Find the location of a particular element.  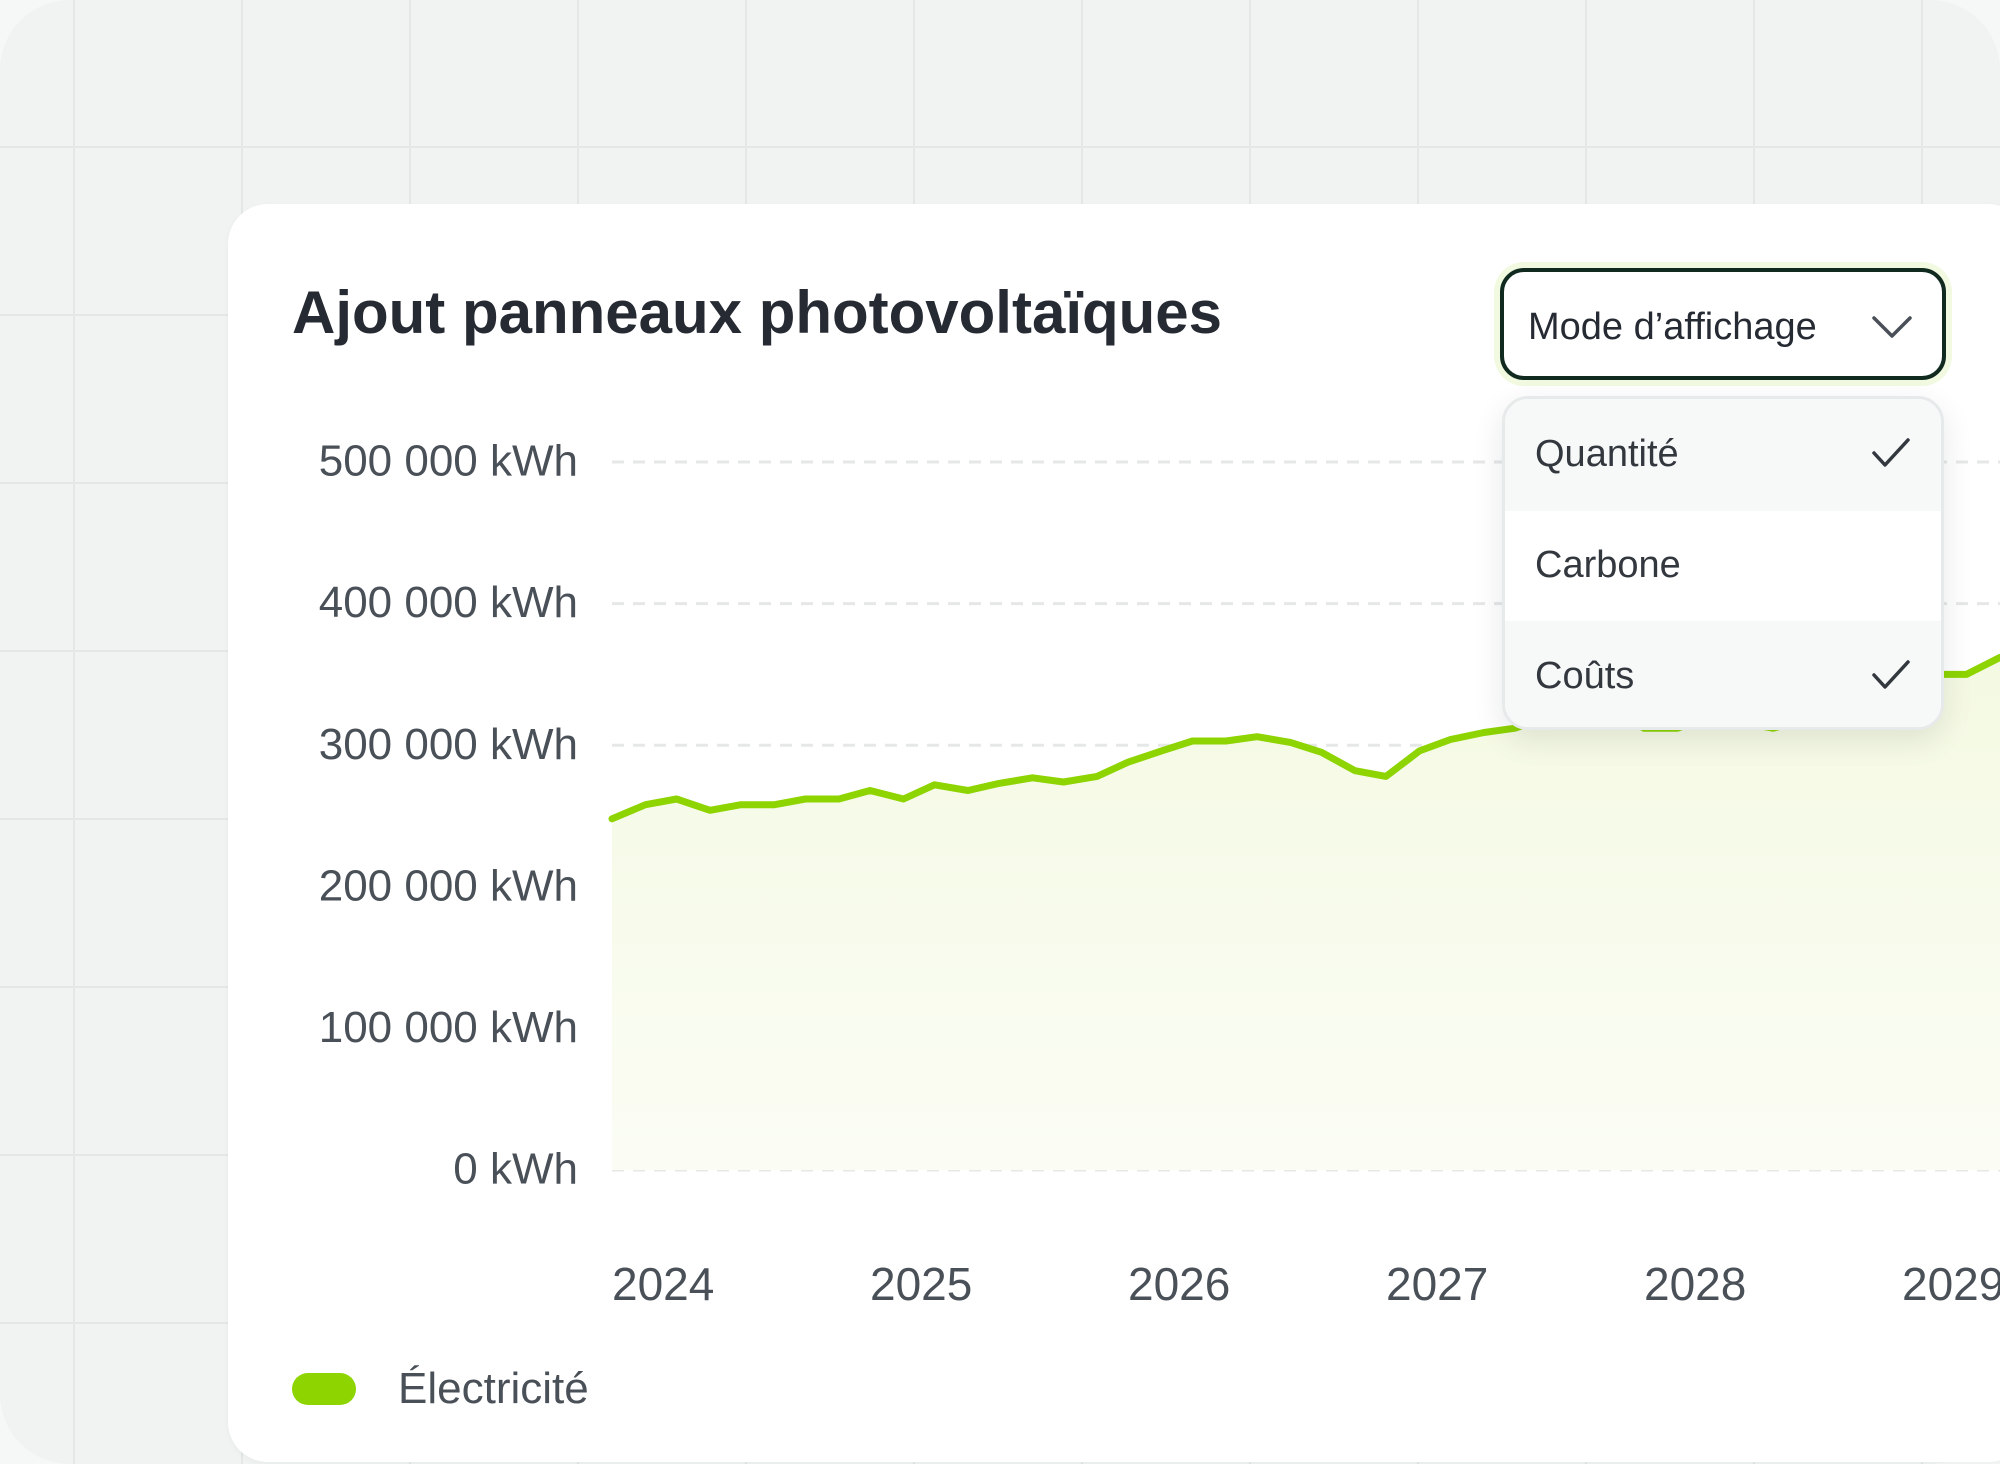

option-couts: Coûts is located at coordinates (1723, 674).